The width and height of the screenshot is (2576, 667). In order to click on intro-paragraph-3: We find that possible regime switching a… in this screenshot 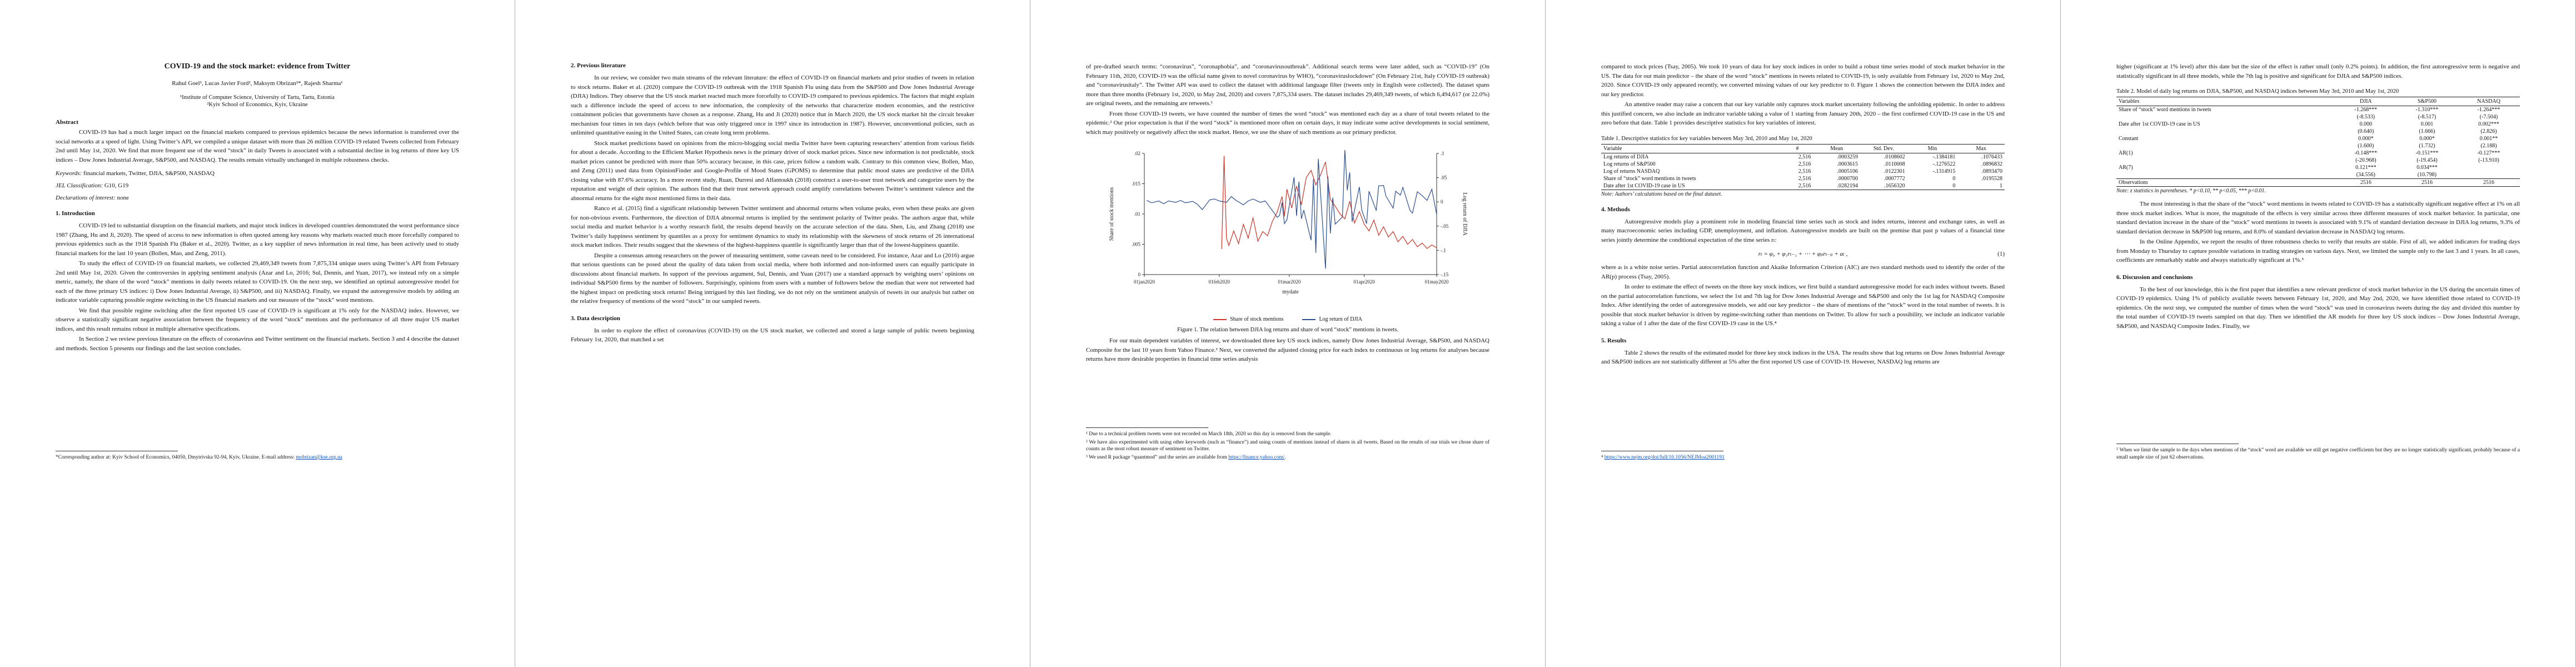, I will do `click(257, 319)`.